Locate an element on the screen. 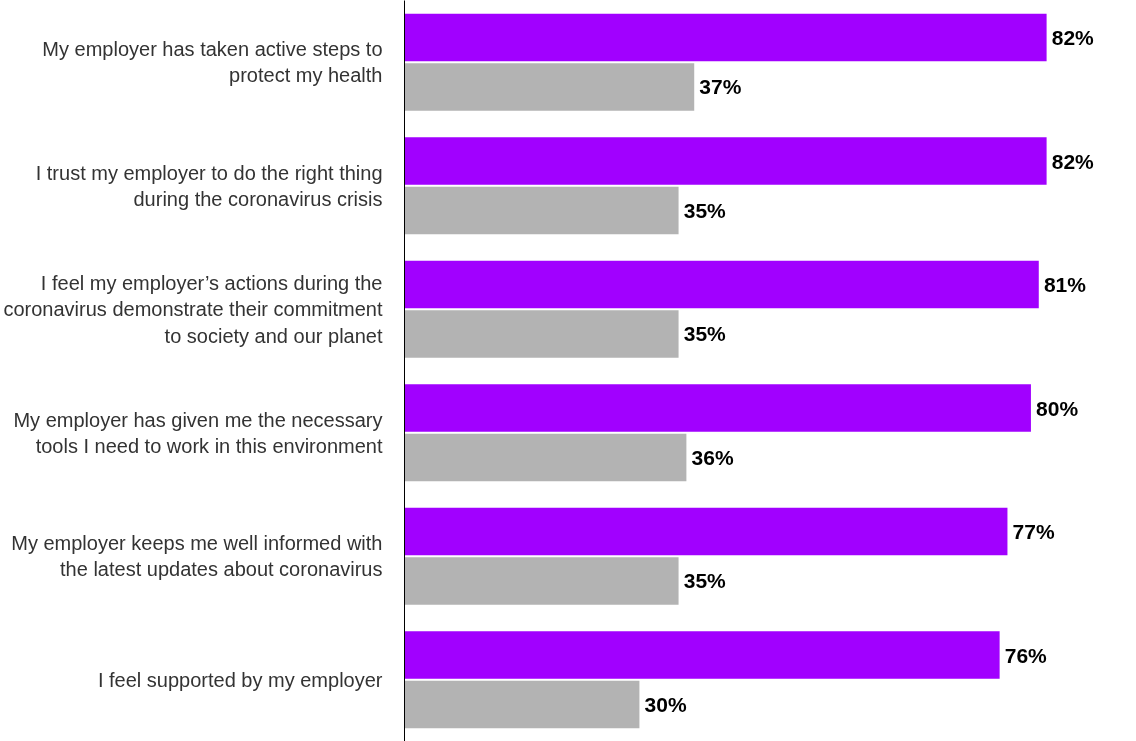  y-tick-label: I feel my employer’s actions during the coronavirus demonstrate their commitment to society and our planet is located at coordinates (193, 309).